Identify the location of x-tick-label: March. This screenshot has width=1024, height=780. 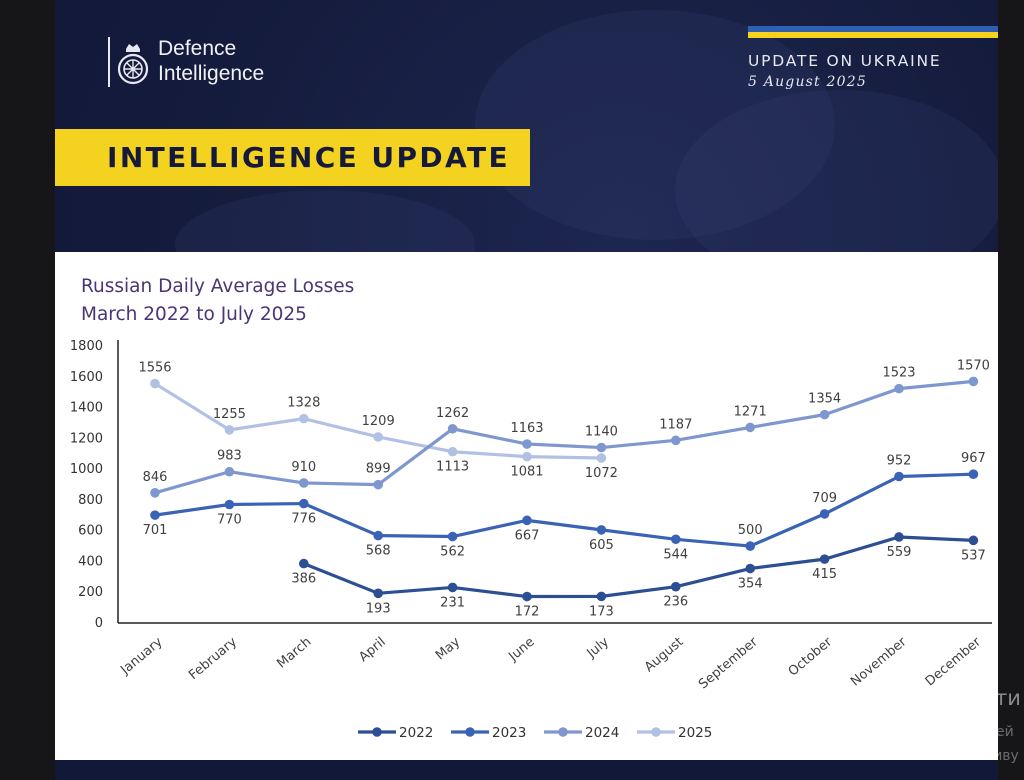
(294, 653).